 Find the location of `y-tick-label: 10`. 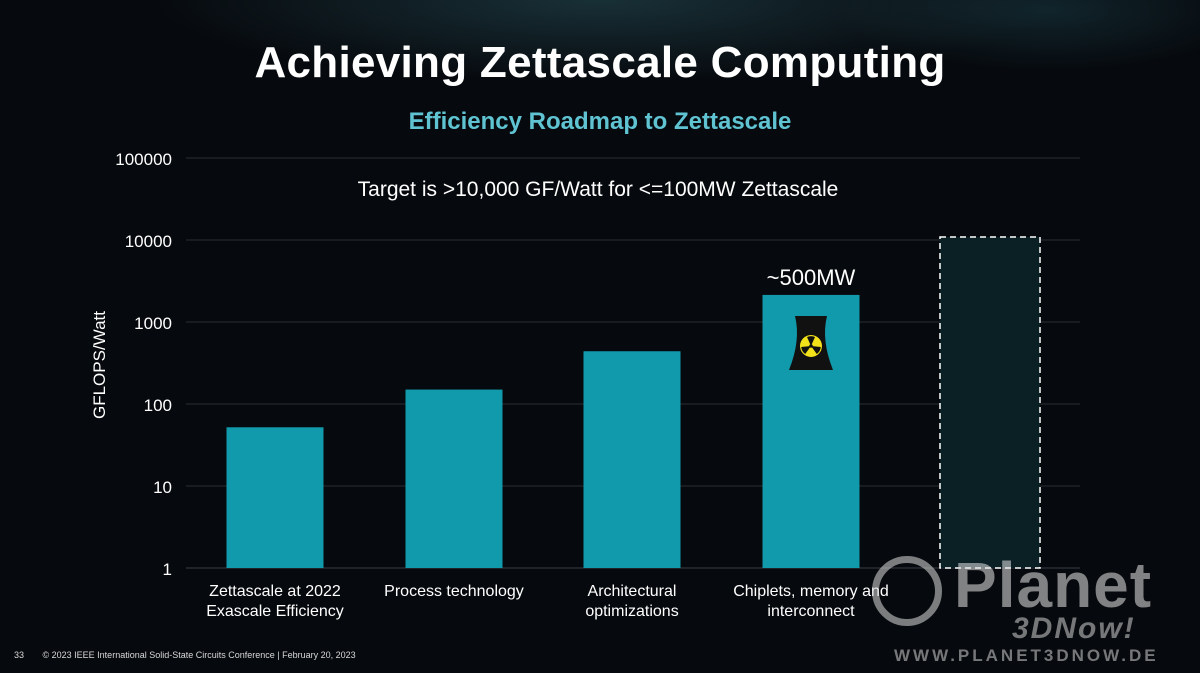

y-tick-label: 10 is located at coordinates (162, 487).